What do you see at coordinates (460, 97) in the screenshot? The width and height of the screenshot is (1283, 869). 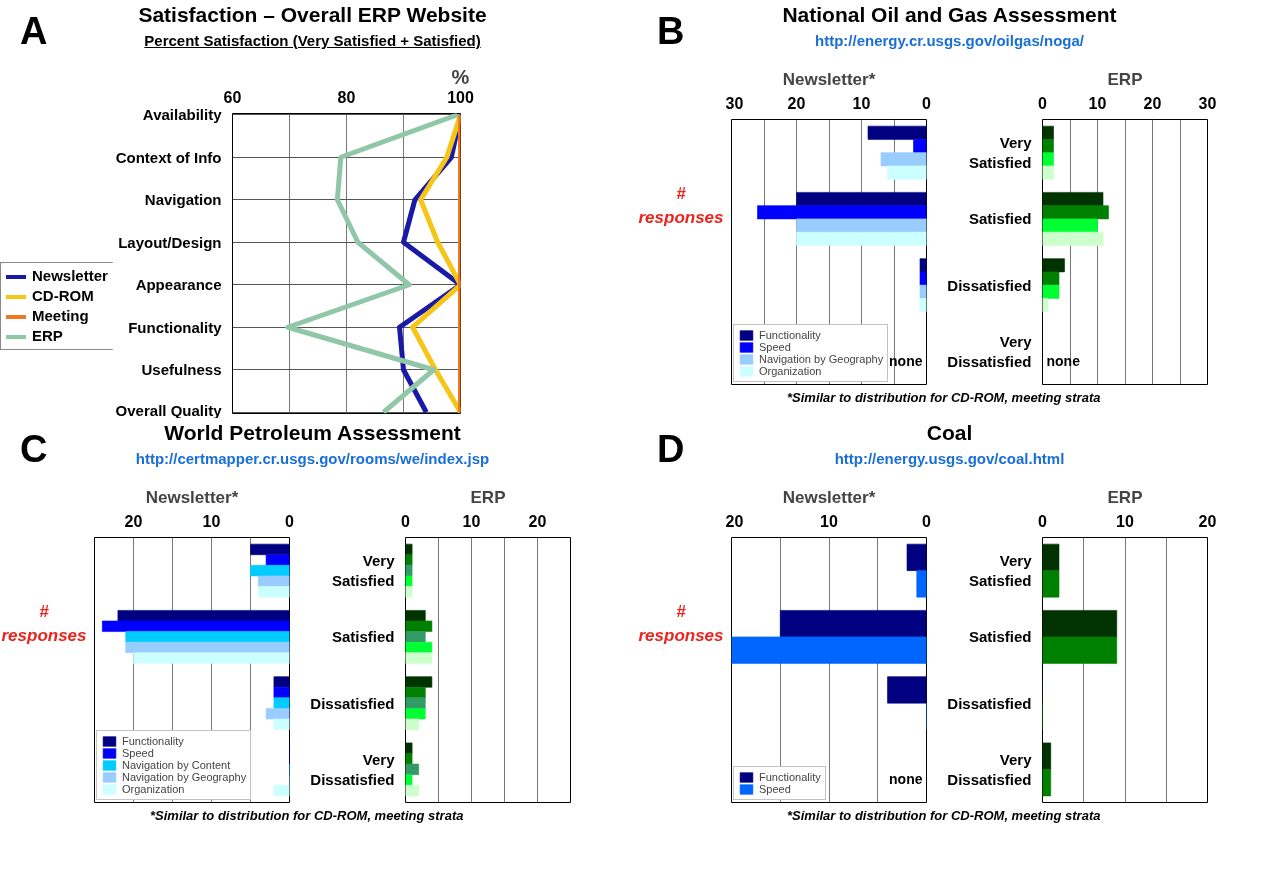 I see `x-tick-label: 100` at bounding box center [460, 97].